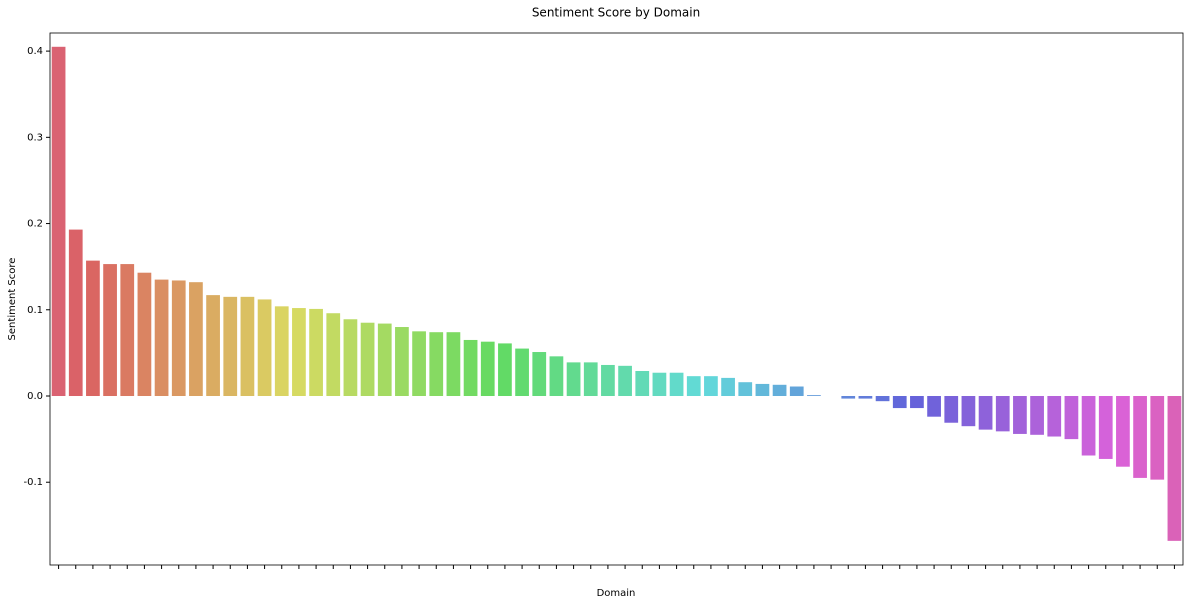 The height and width of the screenshot is (608, 1189). Describe the element at coordinates (12, 299) in the screenshot. I see `y-axis-label: Sentiment Score` at that location.